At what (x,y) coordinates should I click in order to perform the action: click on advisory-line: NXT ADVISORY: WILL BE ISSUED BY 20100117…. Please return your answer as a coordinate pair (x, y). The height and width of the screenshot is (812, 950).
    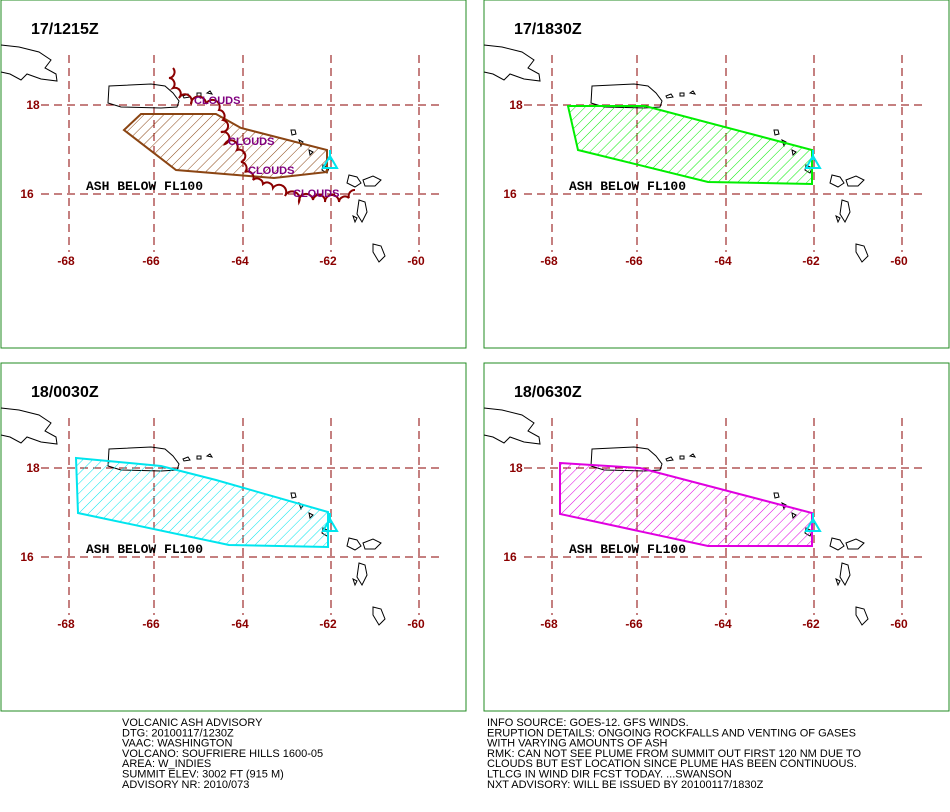
    Looking at the image, I should click on (625, 785).